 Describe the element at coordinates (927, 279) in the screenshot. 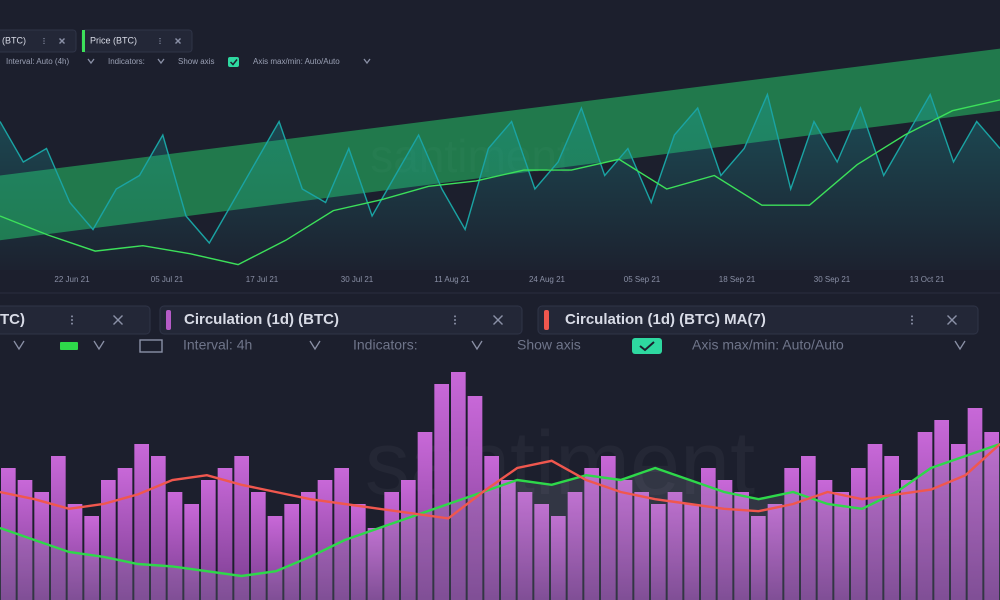

I see `x-tick-label: 13 Oct 21` at that location.